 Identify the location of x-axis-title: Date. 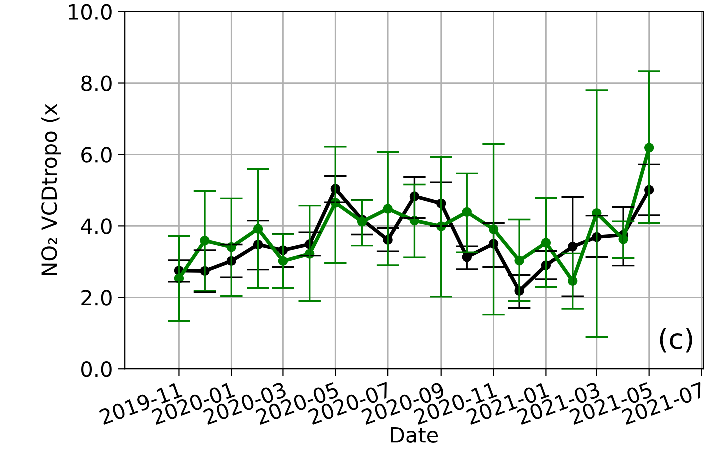
(414, 435).